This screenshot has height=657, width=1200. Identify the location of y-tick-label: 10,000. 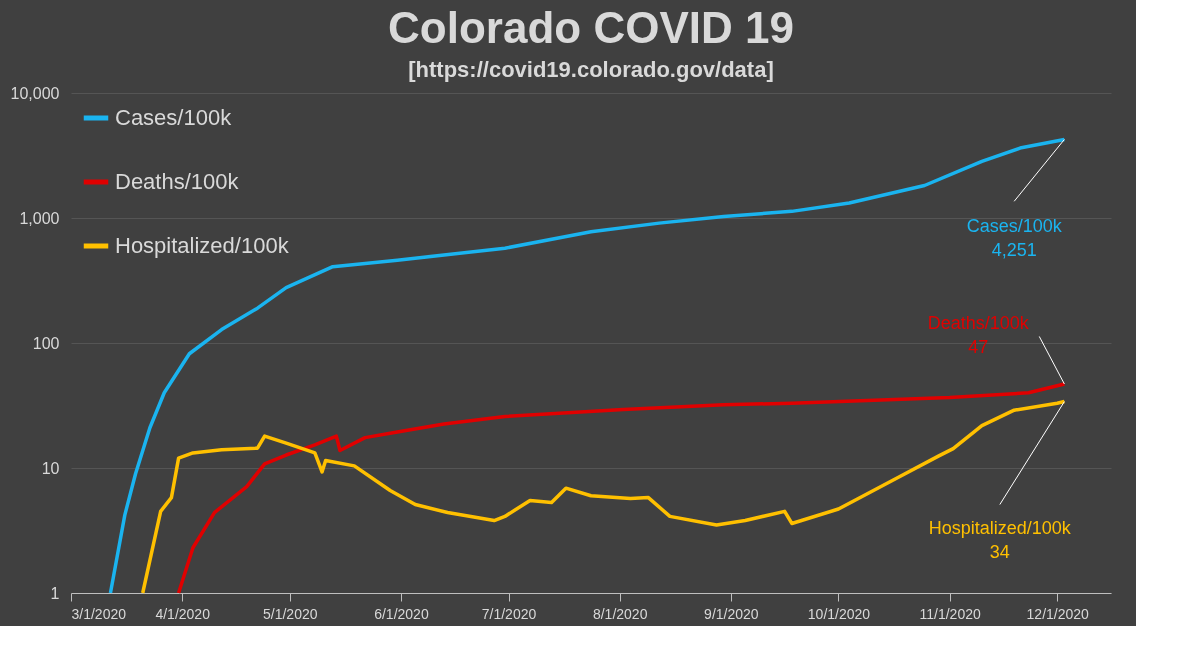
(35, 93).